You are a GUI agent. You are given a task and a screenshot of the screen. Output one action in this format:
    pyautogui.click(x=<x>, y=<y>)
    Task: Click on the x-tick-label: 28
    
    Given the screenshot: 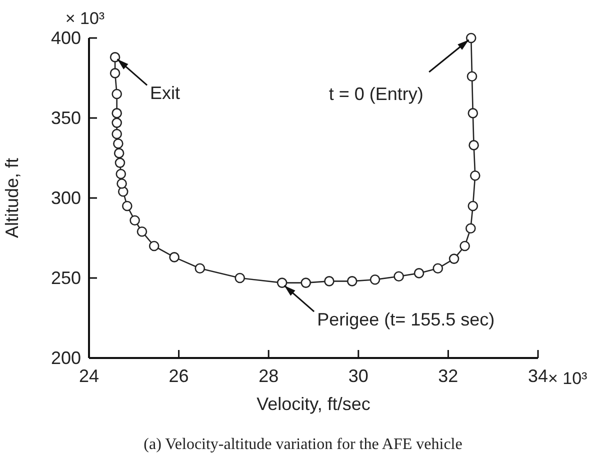 What is the action you would take?
    pyautogui.click(x=268, y=376)
    